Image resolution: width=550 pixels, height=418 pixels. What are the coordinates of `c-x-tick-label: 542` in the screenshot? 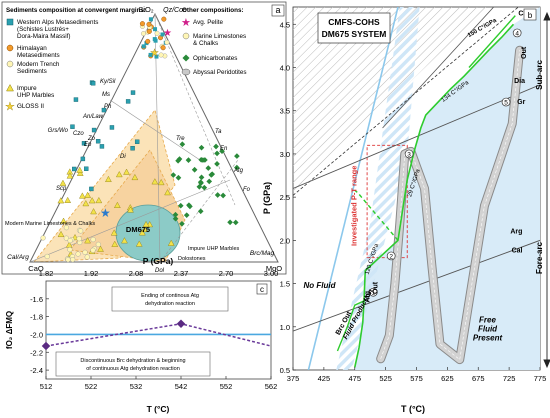 It's located at (181, 386).